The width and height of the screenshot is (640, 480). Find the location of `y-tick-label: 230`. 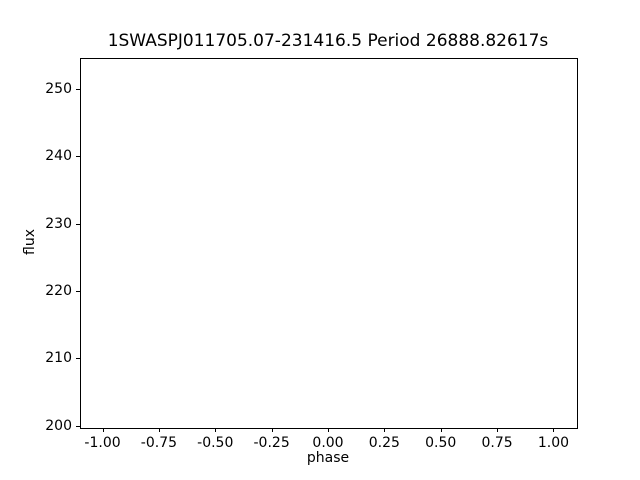

y-tick-label: 230 is located at coordinates (58, 223).